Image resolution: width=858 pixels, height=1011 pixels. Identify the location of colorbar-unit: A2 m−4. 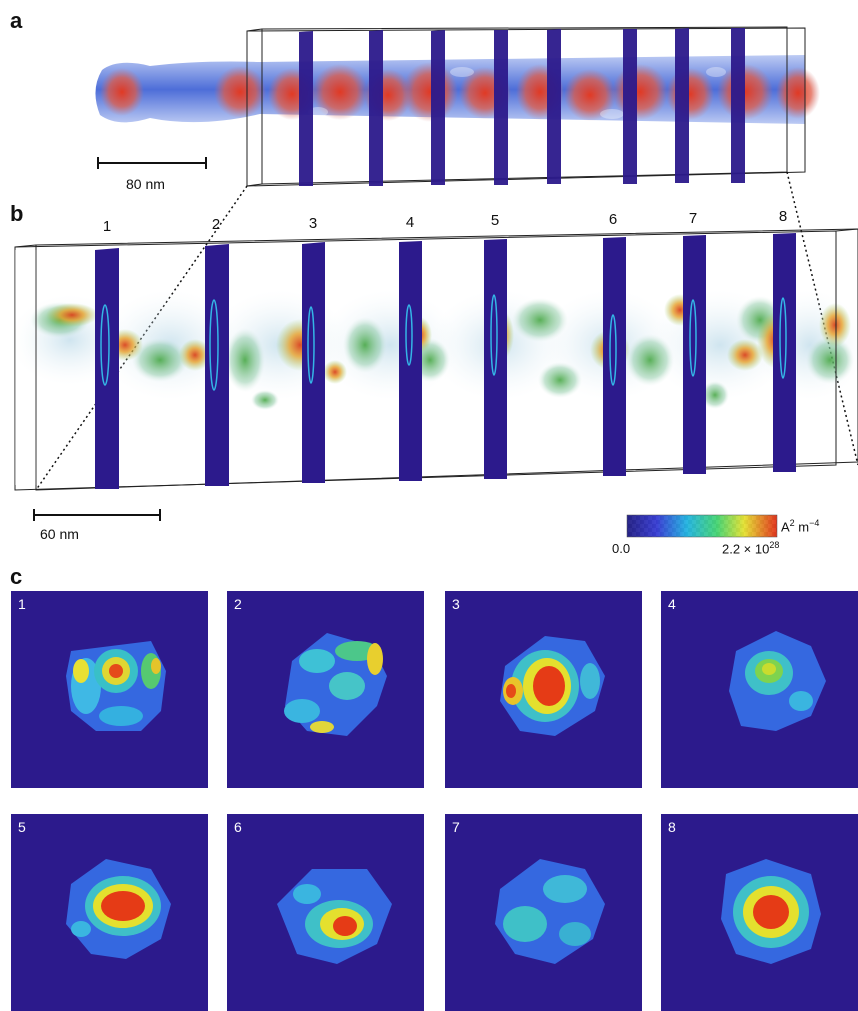
(800, 526).